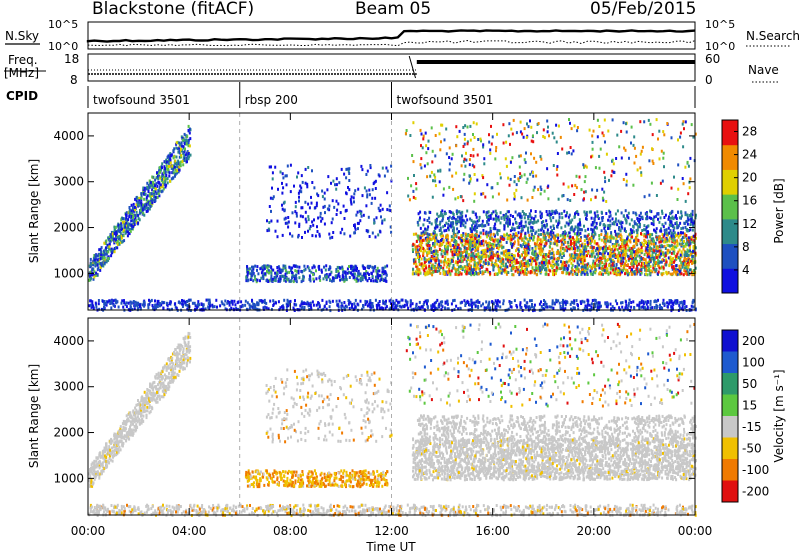 The height and width of the screenshot is (554, 800). What do you see at coordinates (712, 59) in the screenshot?
I see `nave-tick-high: 60` at bounding box center [712, 59].